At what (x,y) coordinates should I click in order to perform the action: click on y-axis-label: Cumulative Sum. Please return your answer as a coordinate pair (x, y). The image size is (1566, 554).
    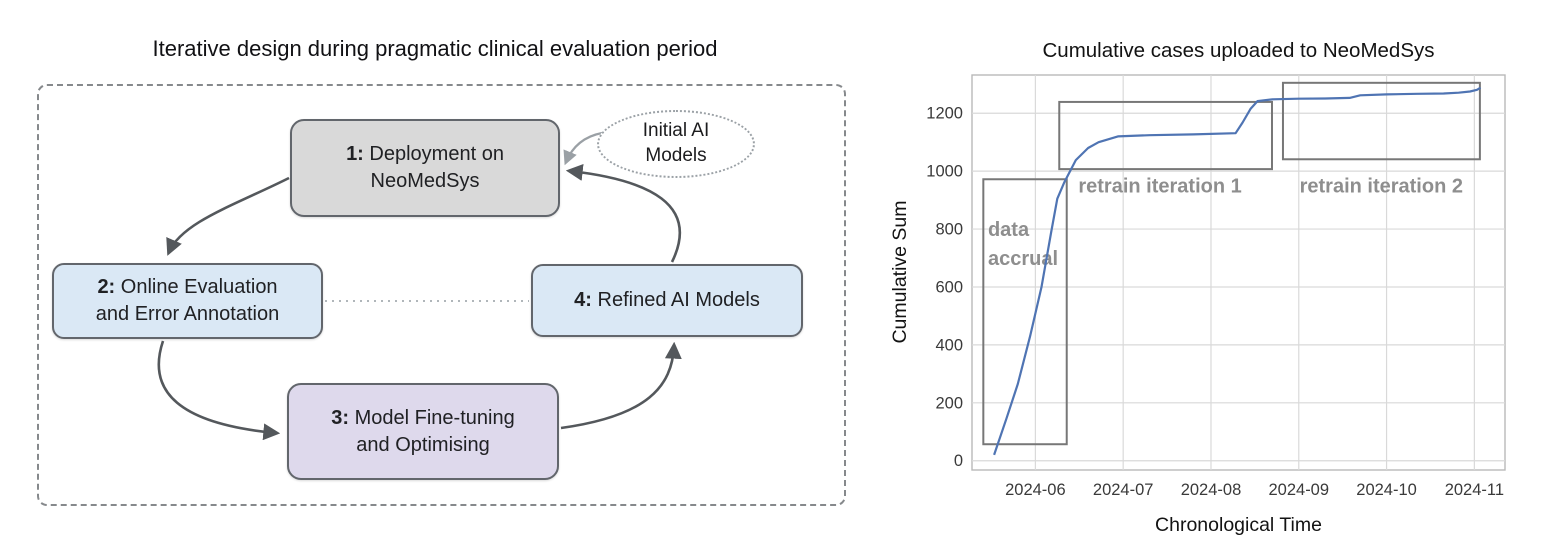
    Looking at the image, I should click on (900, 271).